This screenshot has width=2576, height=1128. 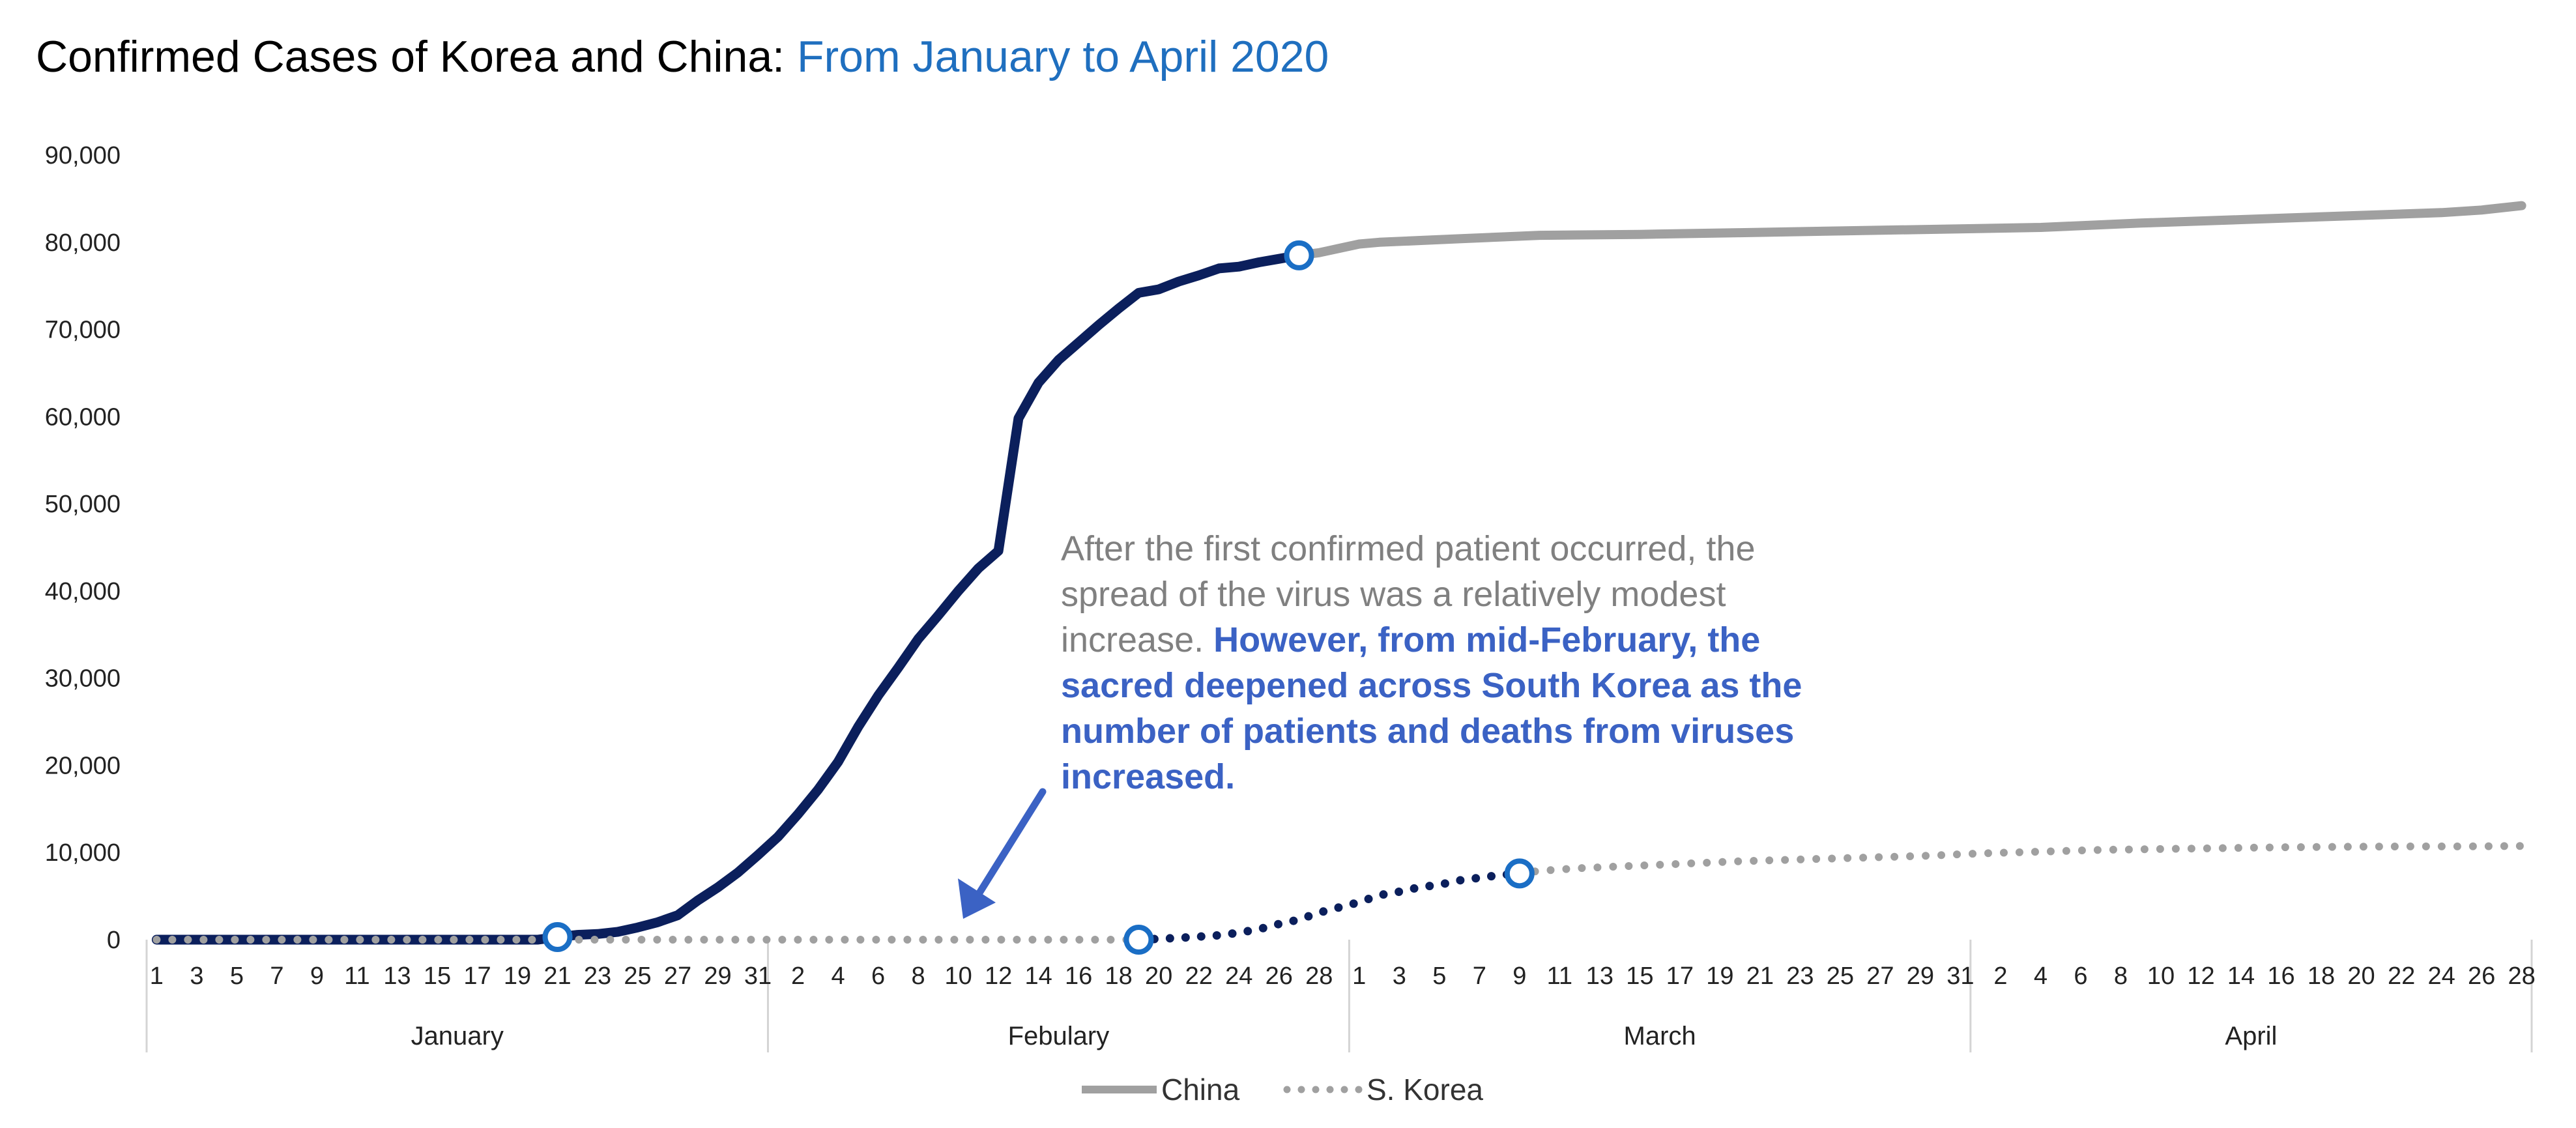 I want to click on y-tick-label: 60,000, so click(x=83, y=417).